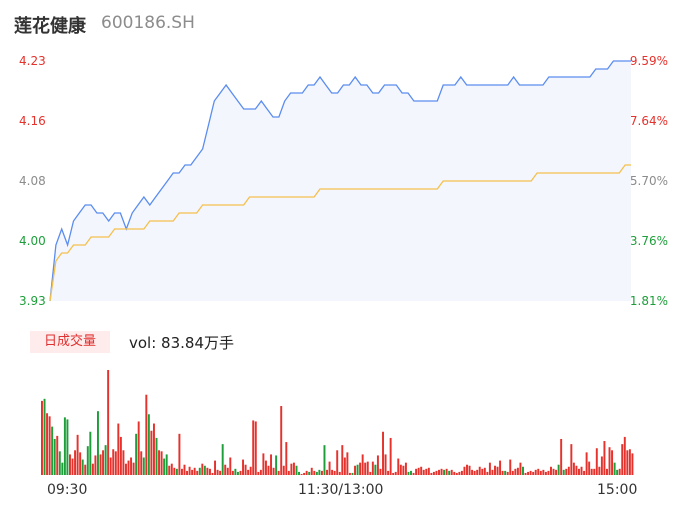 The width and height of the screenshot is (686, 524). Describe the element at coordinates (148, 23) in the screenshot. I see `stock-code: 600186.SH` at that location.